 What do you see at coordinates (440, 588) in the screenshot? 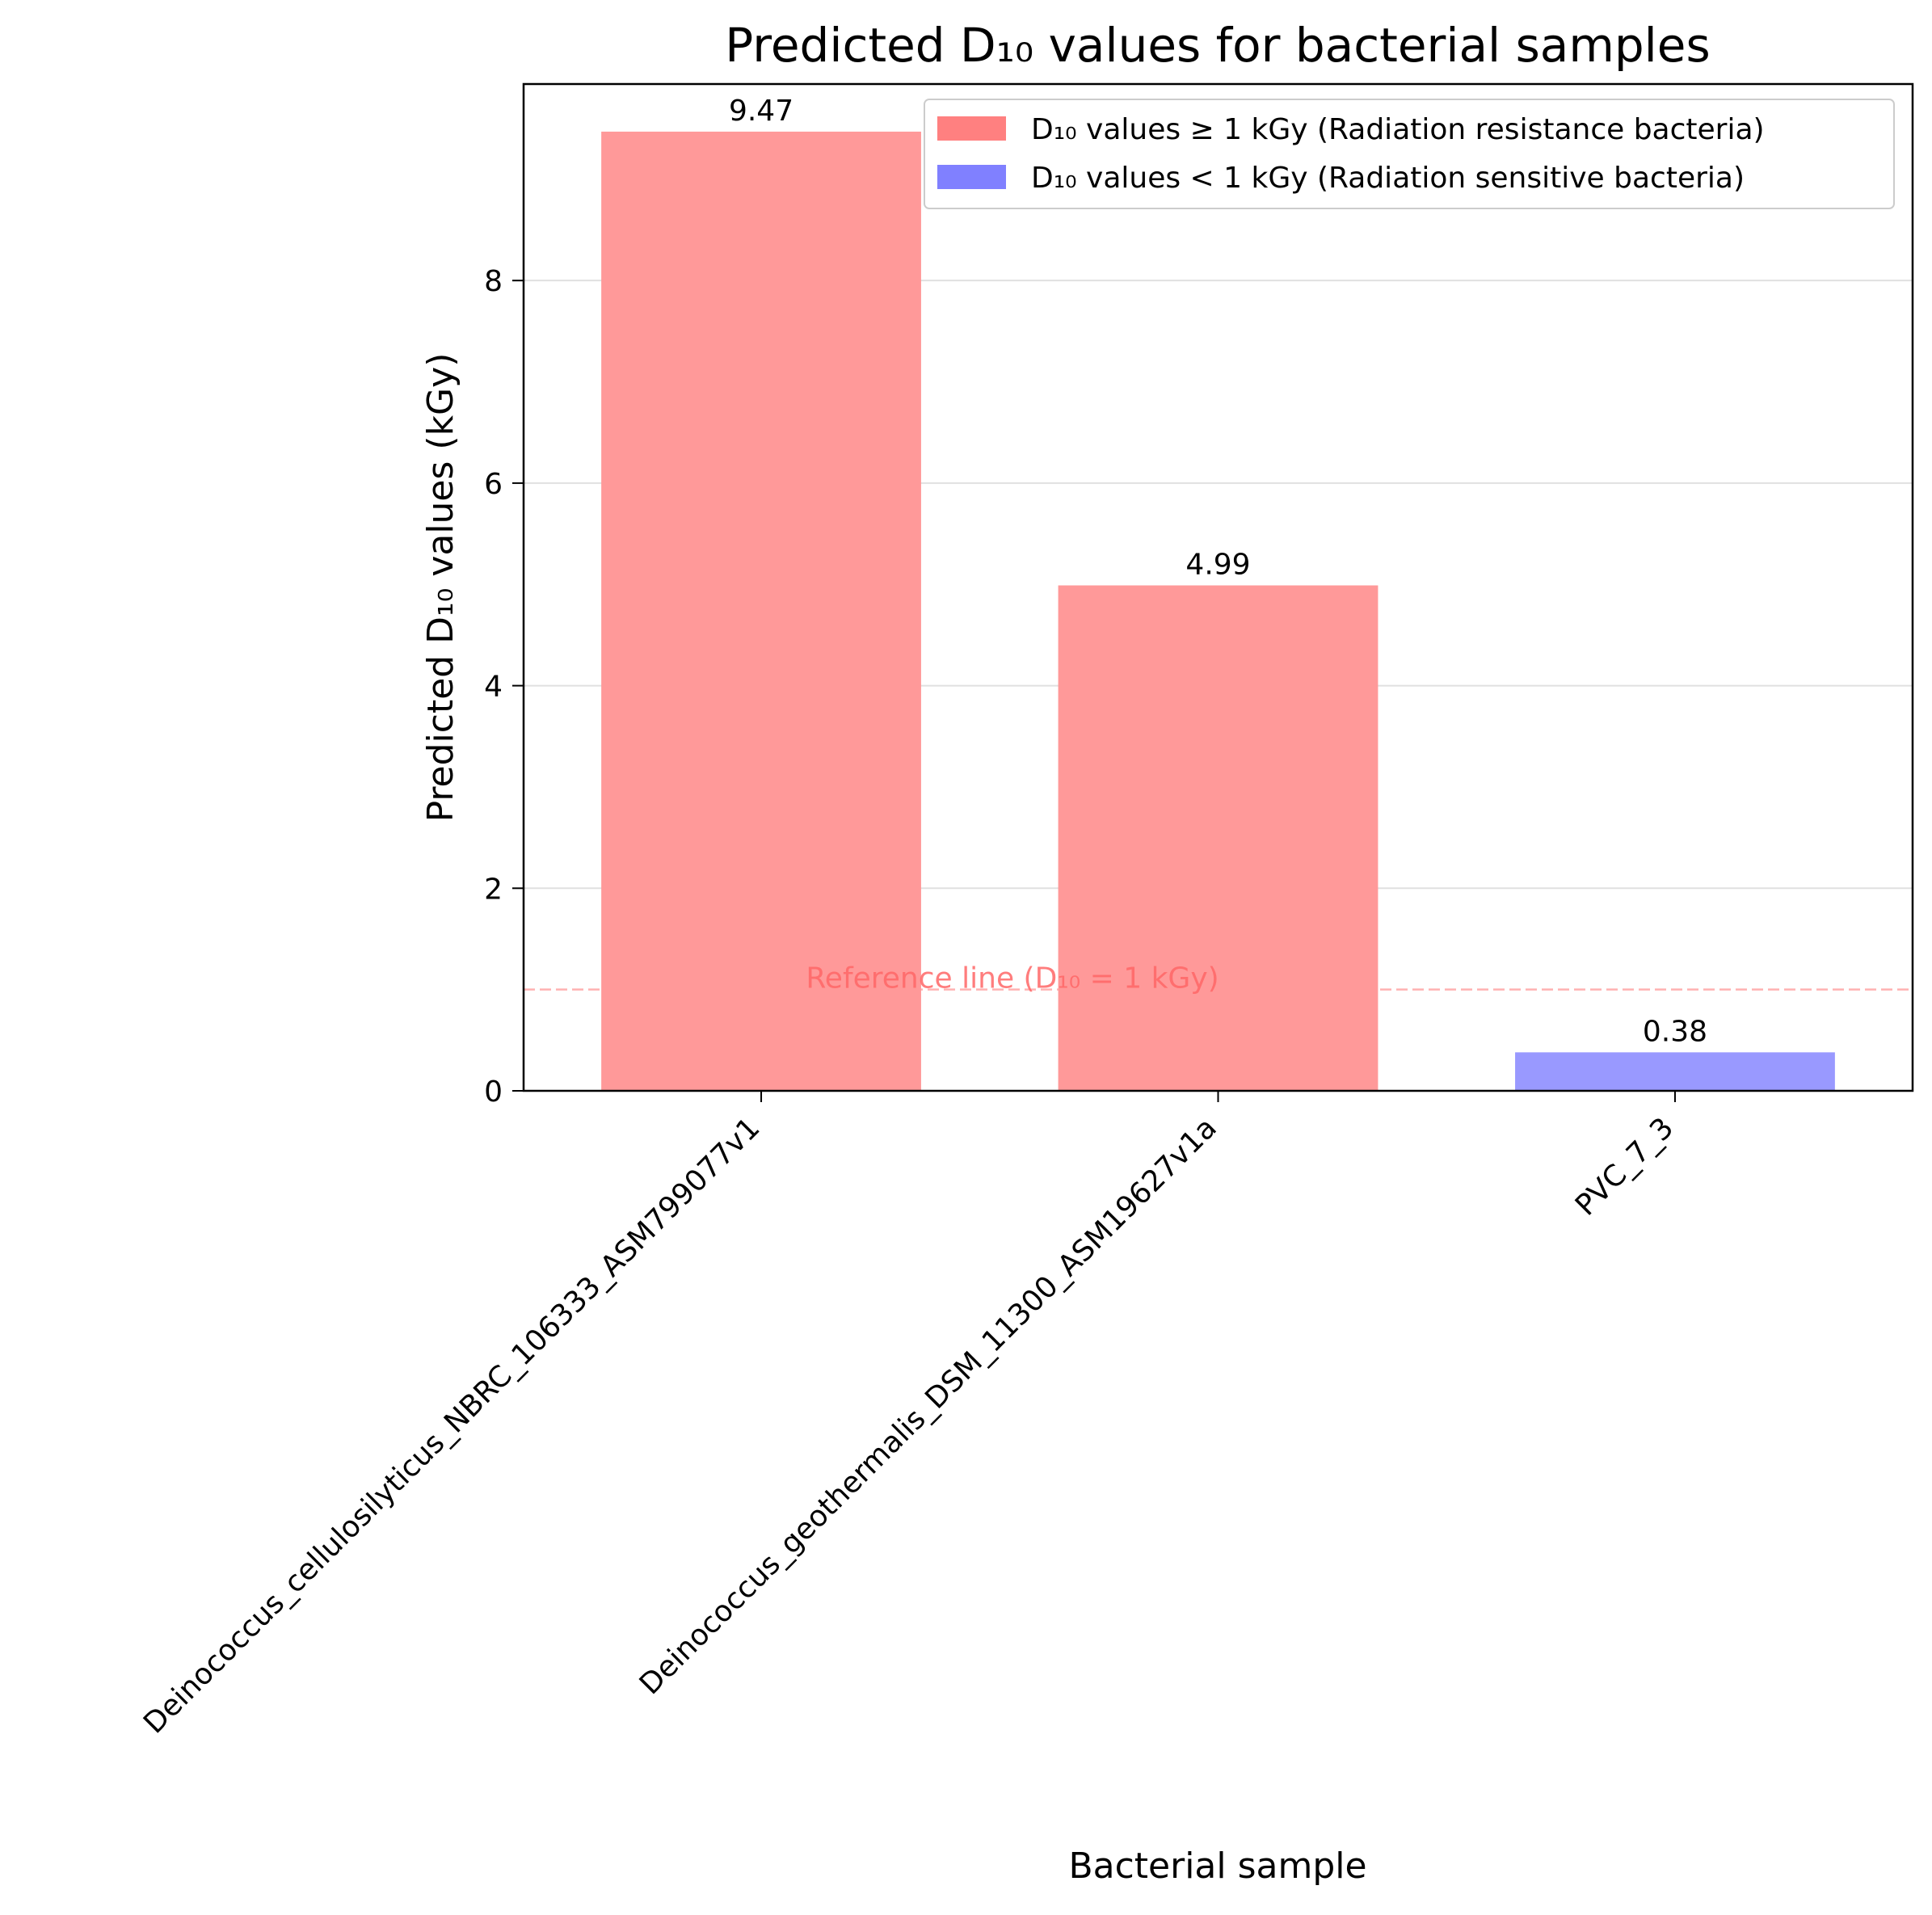
I see `y-axis-label: Predicted D₁₀ values (kGy)` at bounding box center [440, 588].